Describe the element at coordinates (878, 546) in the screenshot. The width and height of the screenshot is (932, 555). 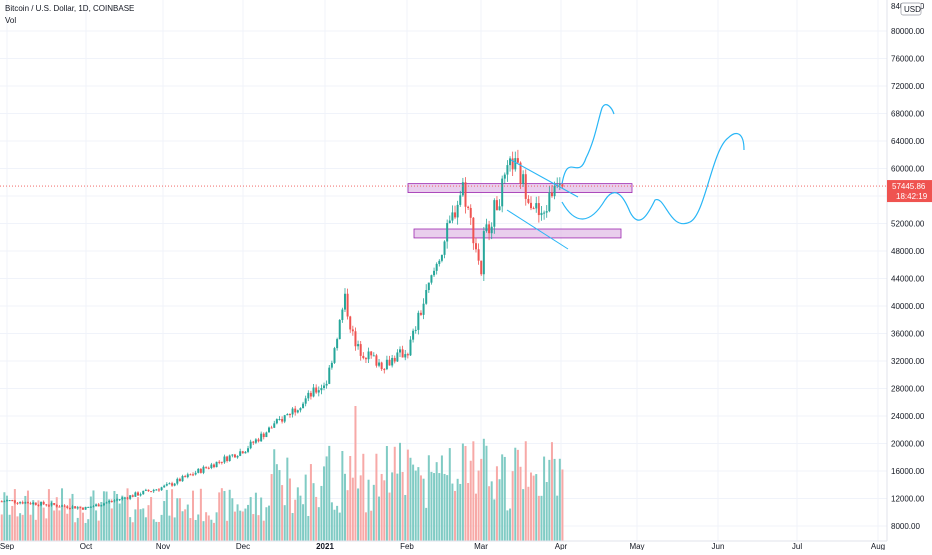
I see `time-tick-label: Aug` at that location.